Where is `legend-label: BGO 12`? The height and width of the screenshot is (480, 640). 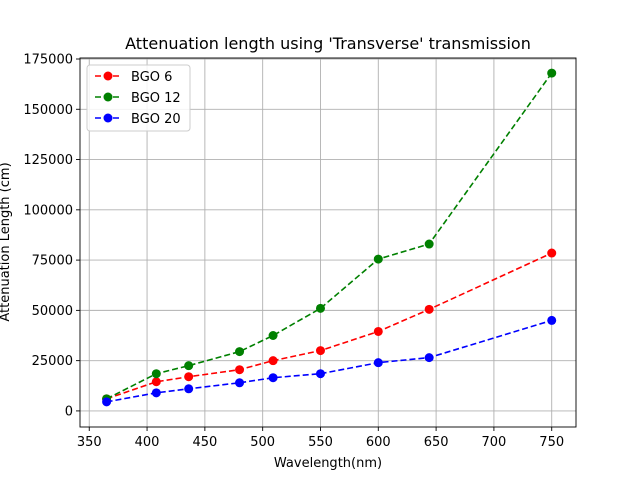
legend-label: BGO 12 is located at coordinates (156, 98).